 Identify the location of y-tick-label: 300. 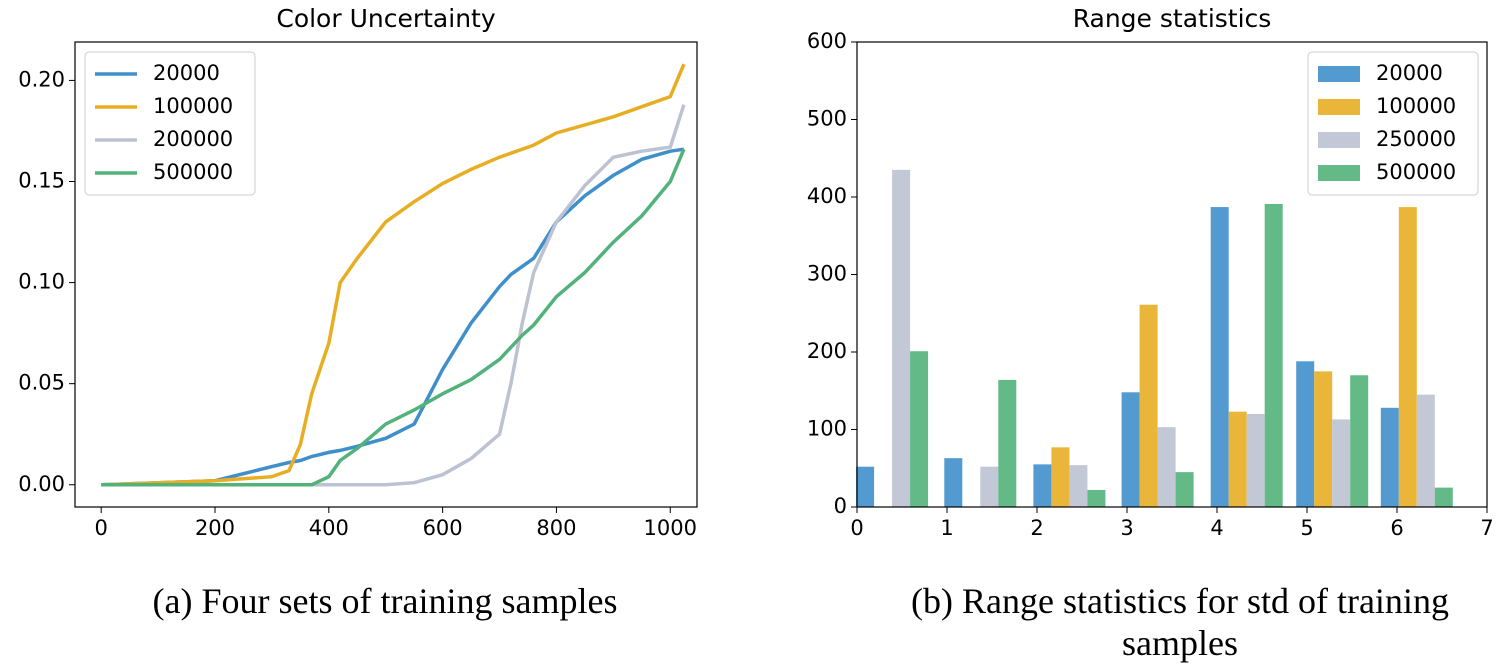
(827, 274).